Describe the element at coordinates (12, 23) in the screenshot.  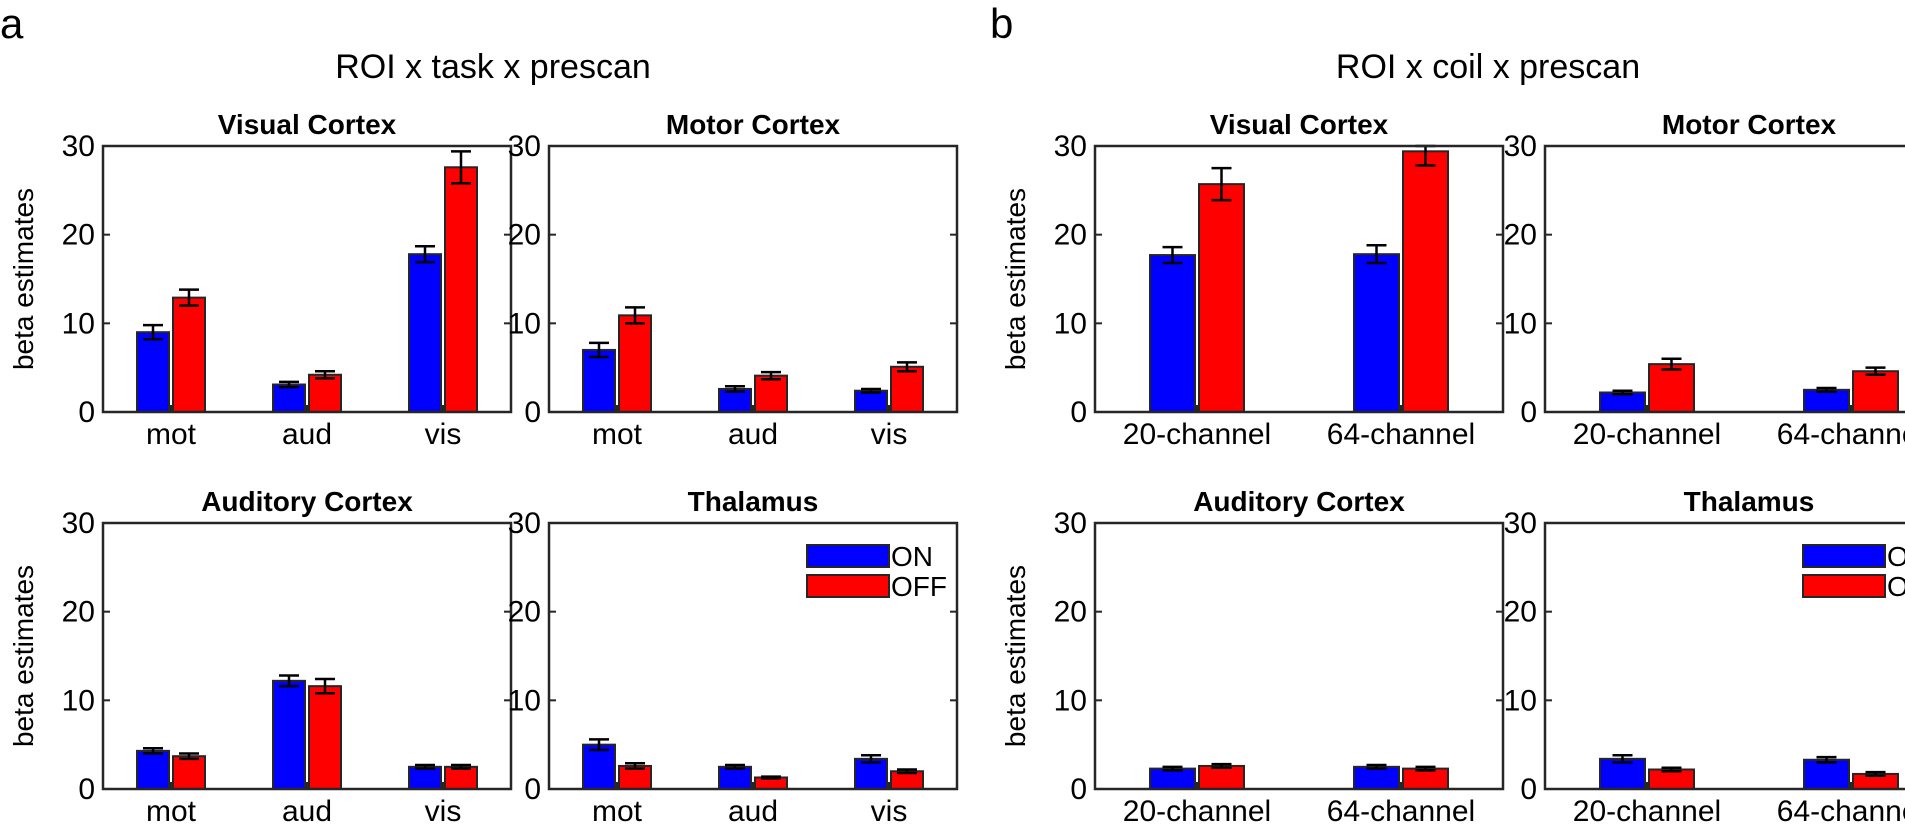
I see `panel-letter-a: a` at that location.